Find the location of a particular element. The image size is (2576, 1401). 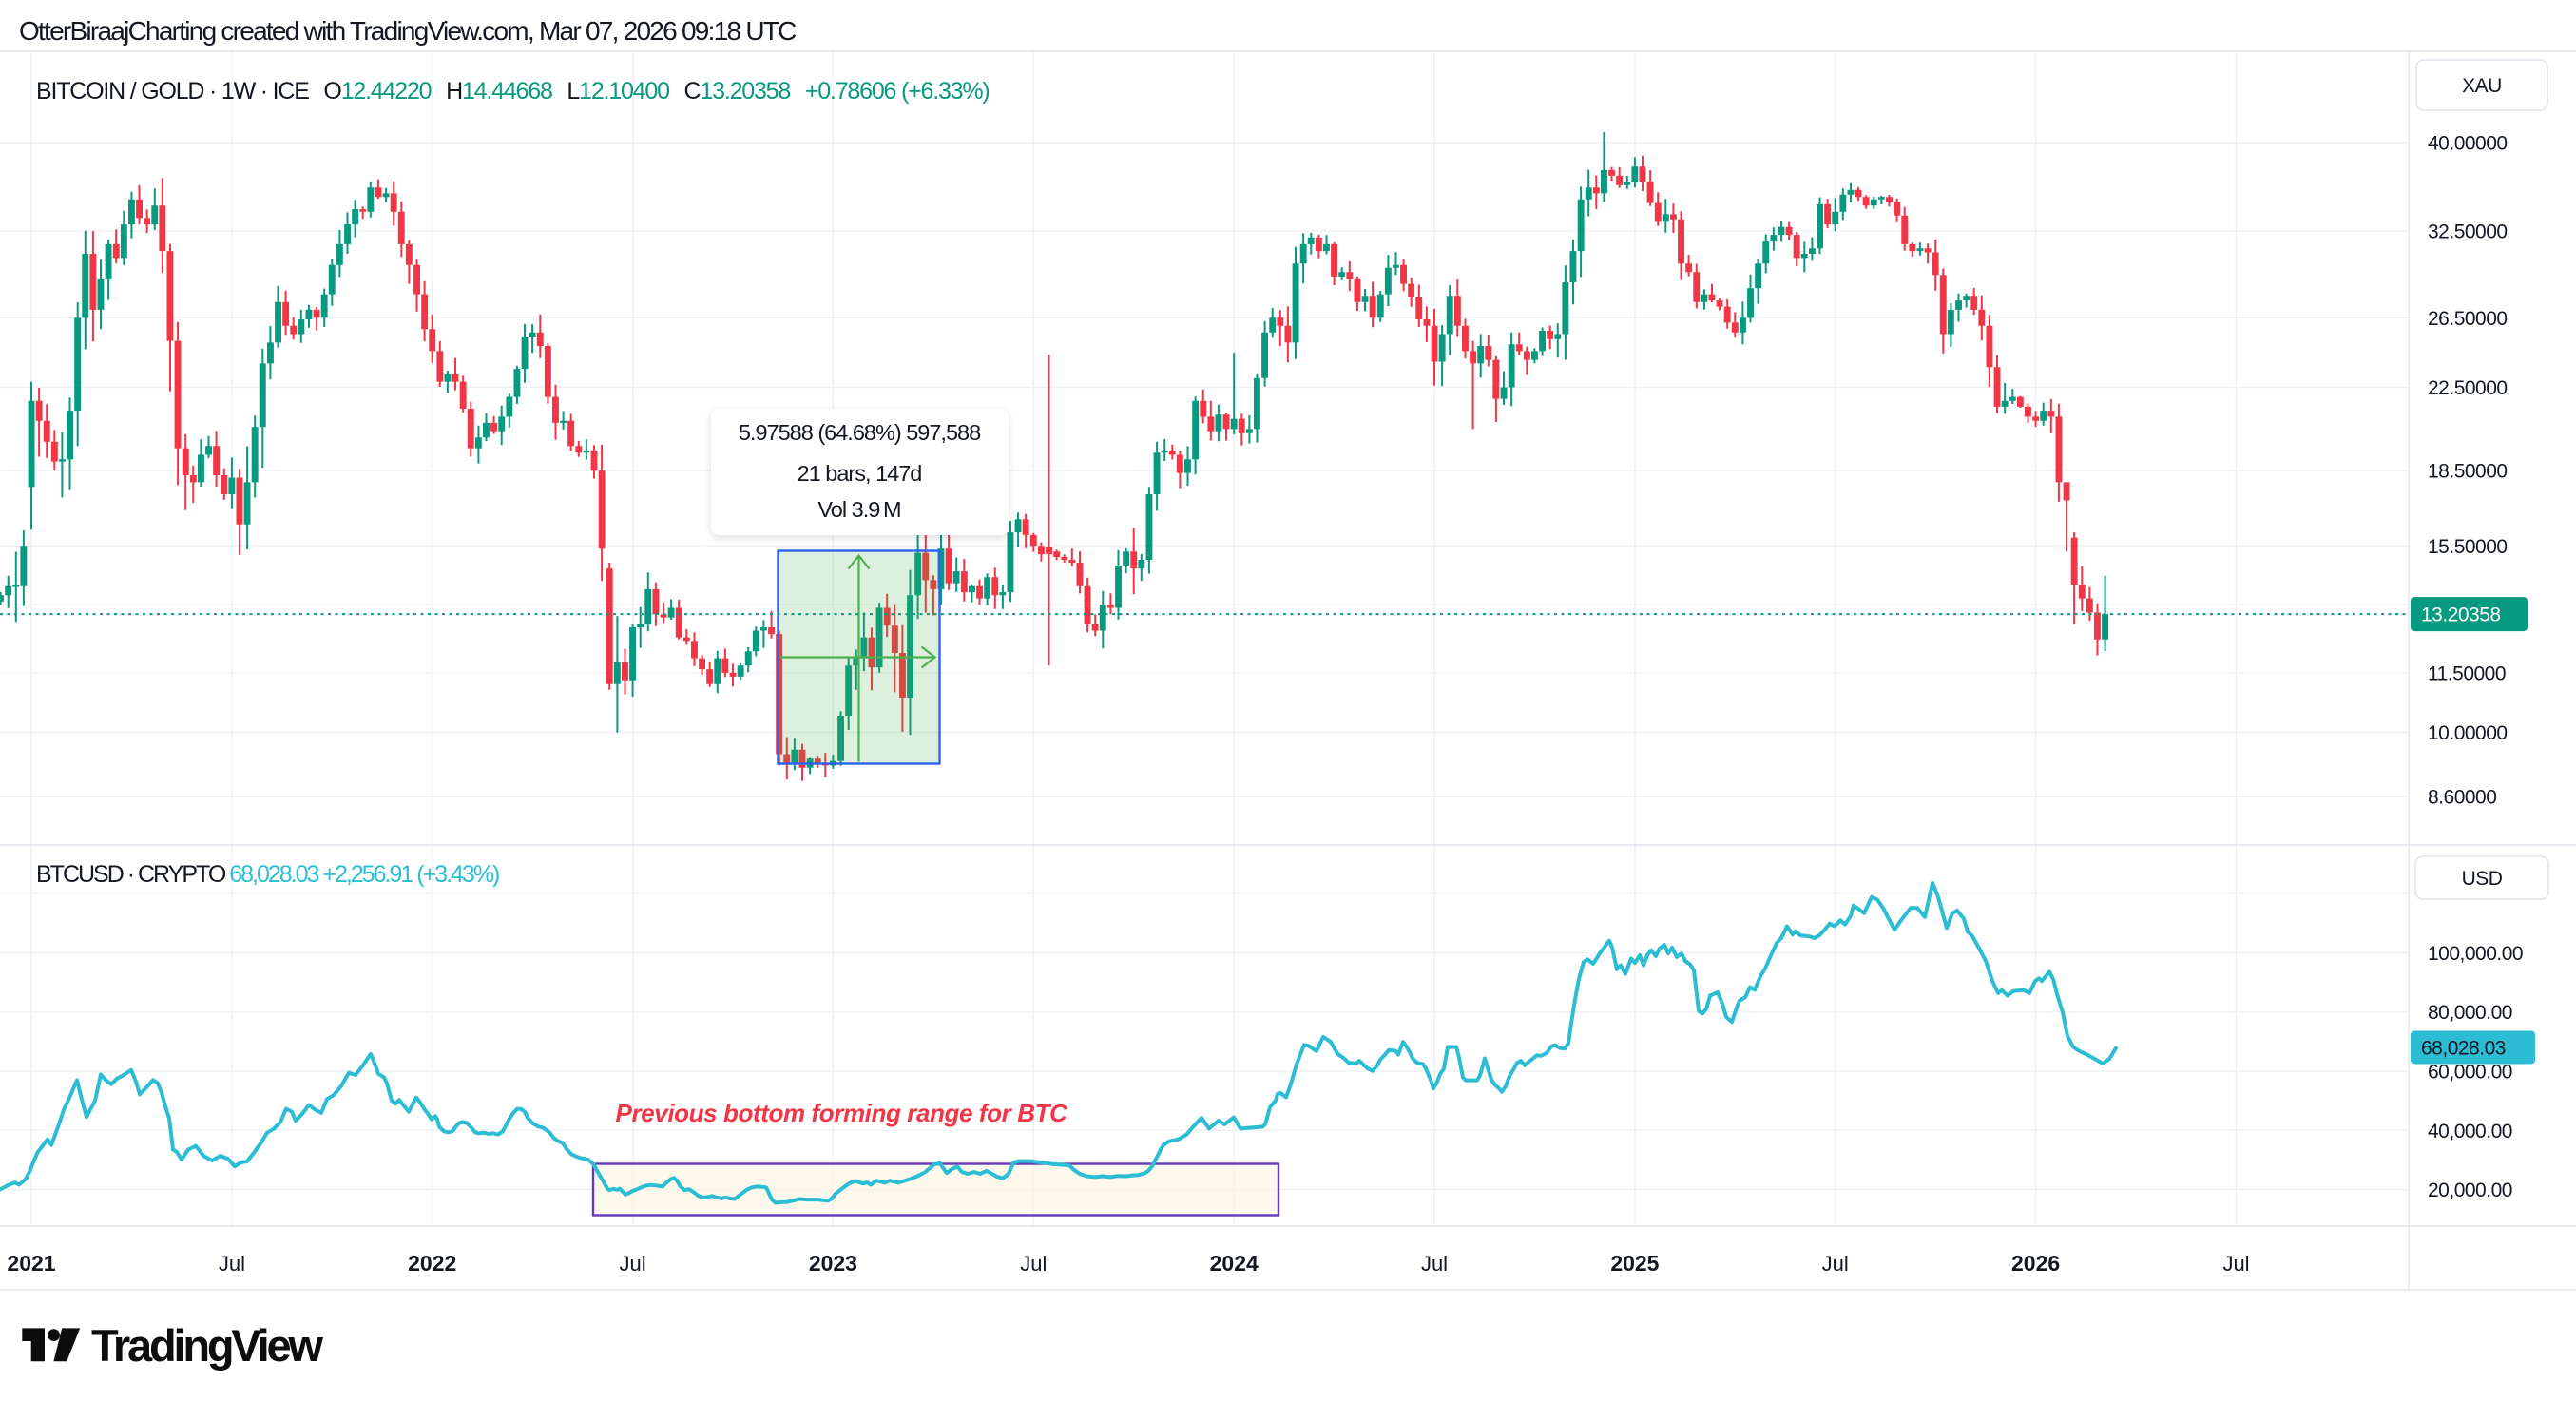

svg-text: 21 bars, 147d is located at coordinates (860, 474).